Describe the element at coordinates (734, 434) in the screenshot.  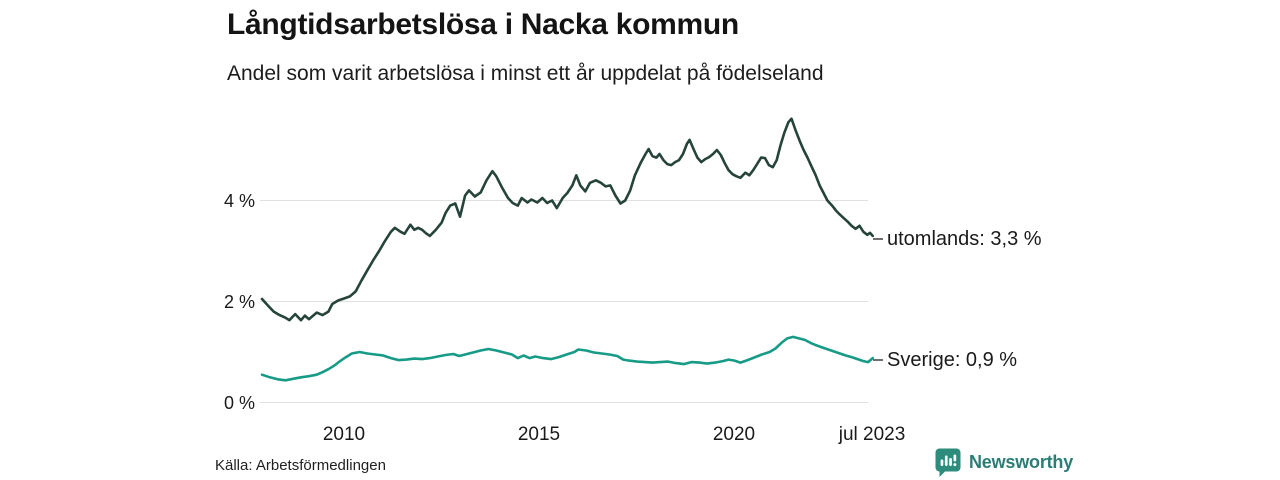
I see `x-axis-tick-2020: 2020` at that location.